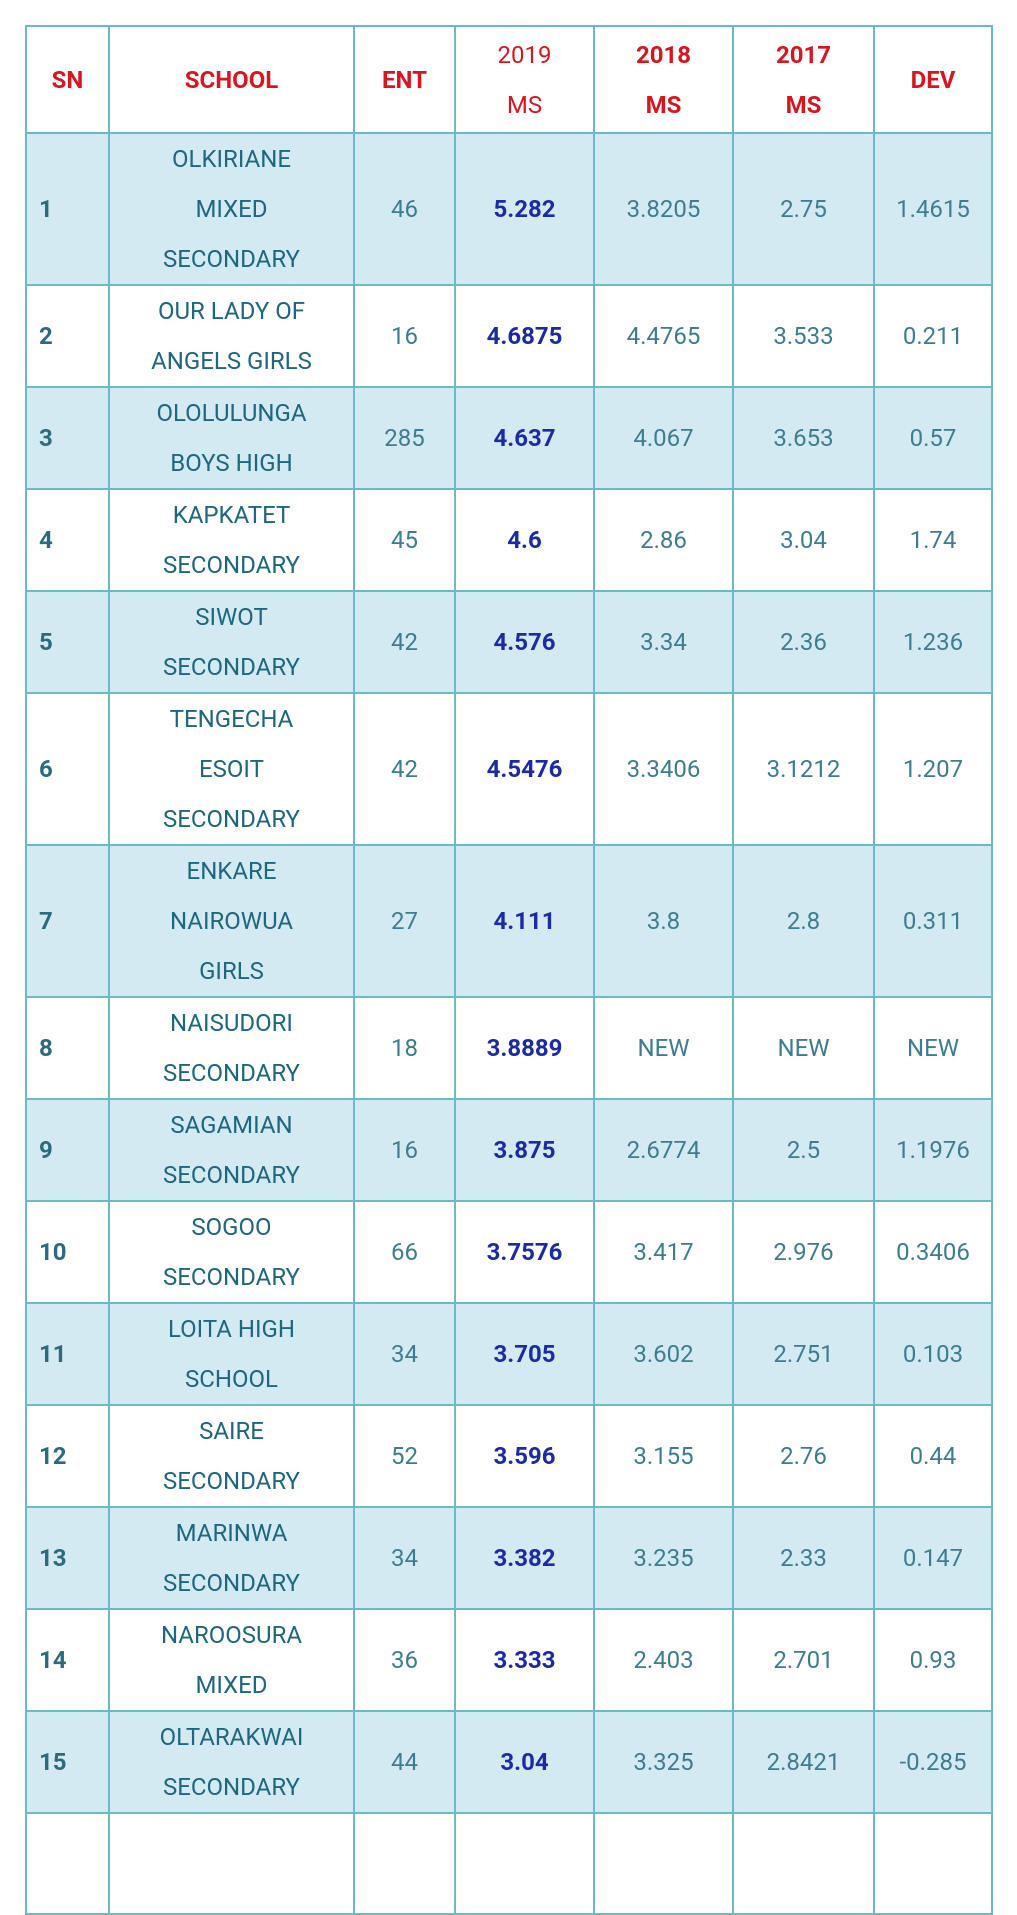 The image size is (1017, 1915). What do you see at coordinates (803, 438) in the screenshot?
I see `ms17-cell: 3.653` at bounding box center [803, 438].